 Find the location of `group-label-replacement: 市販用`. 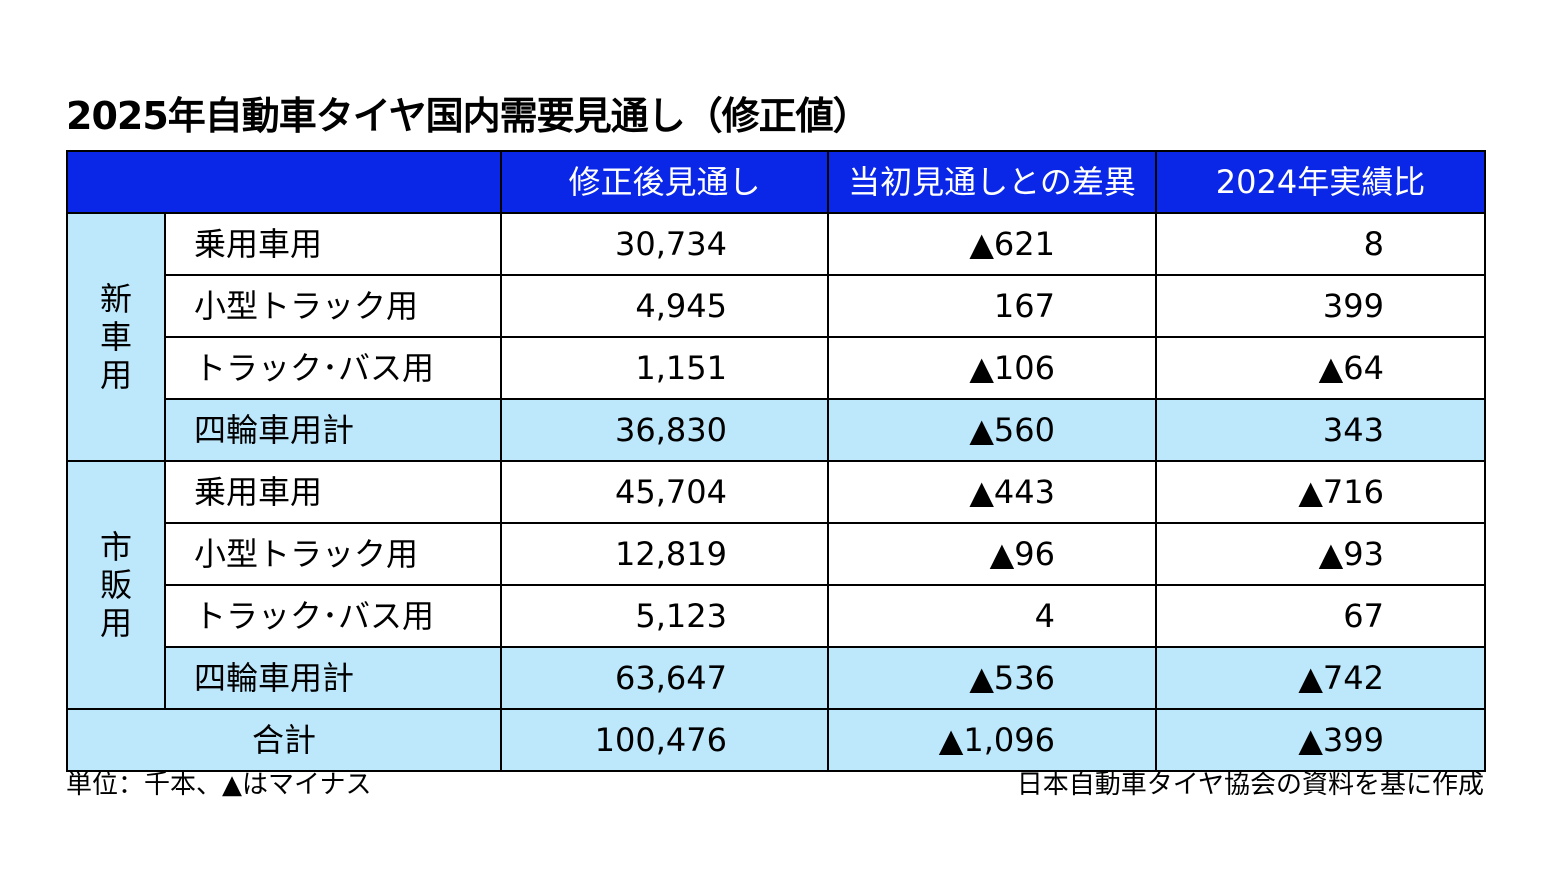

group-label-replacement: 市販用 is located at coordinates (116, 585).